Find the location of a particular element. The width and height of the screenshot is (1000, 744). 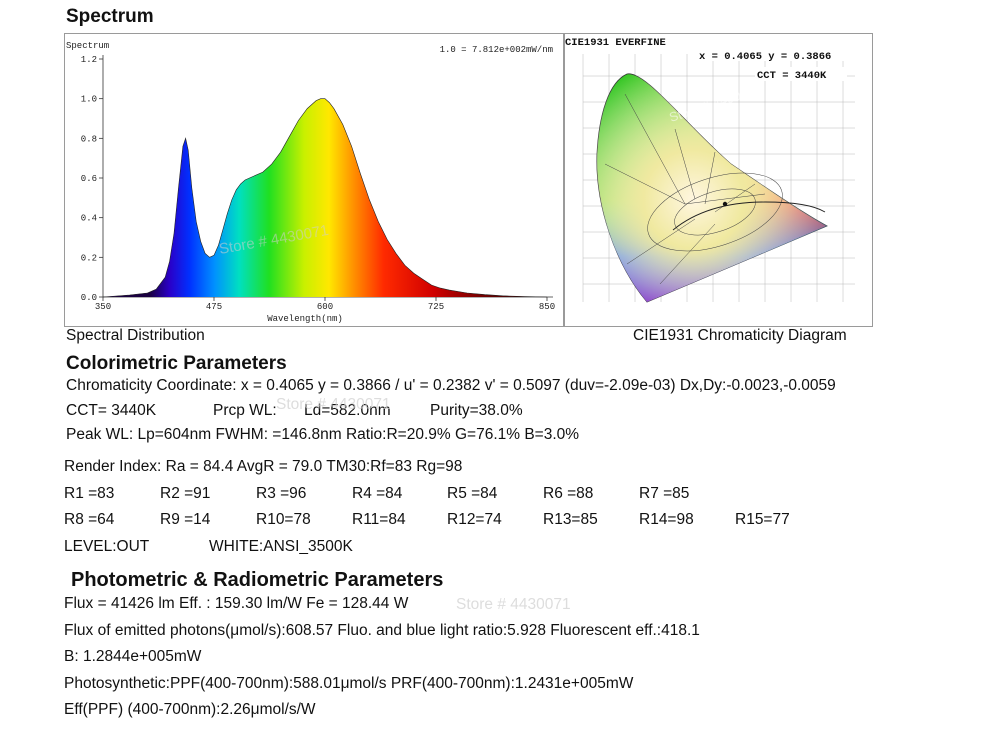

cie-coords: x = 0.4065 y = 0.3866 is located at coordinates (765, 57).